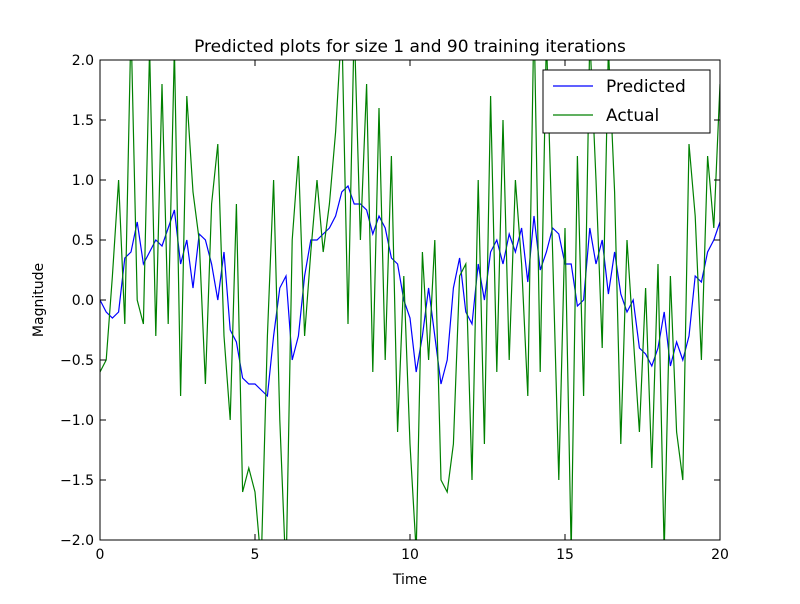  Describe the element at coordinates (77, 481) in the screenshot. I see `y-tick-label: −1.5` at that location.